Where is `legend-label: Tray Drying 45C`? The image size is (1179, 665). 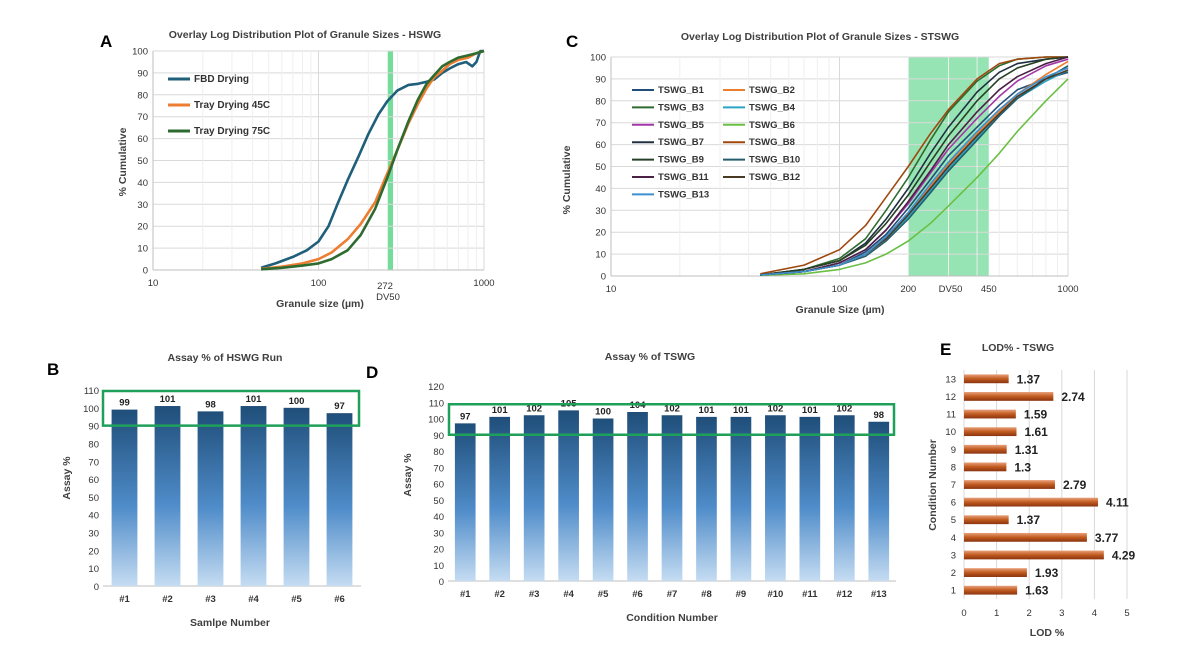
legend-label: Tray Drying 45C is located at coordinates (232, 105).